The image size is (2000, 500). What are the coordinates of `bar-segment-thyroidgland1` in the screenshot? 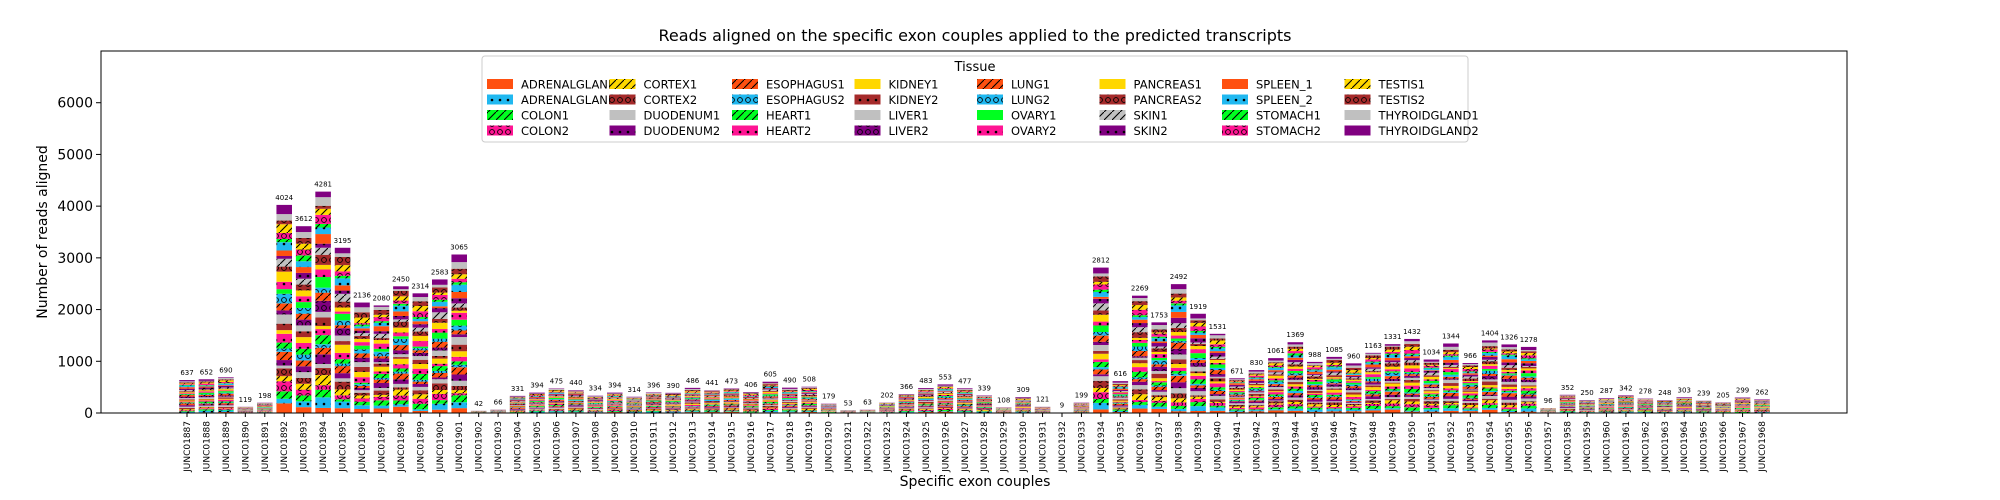 It's located at (1256, 372).